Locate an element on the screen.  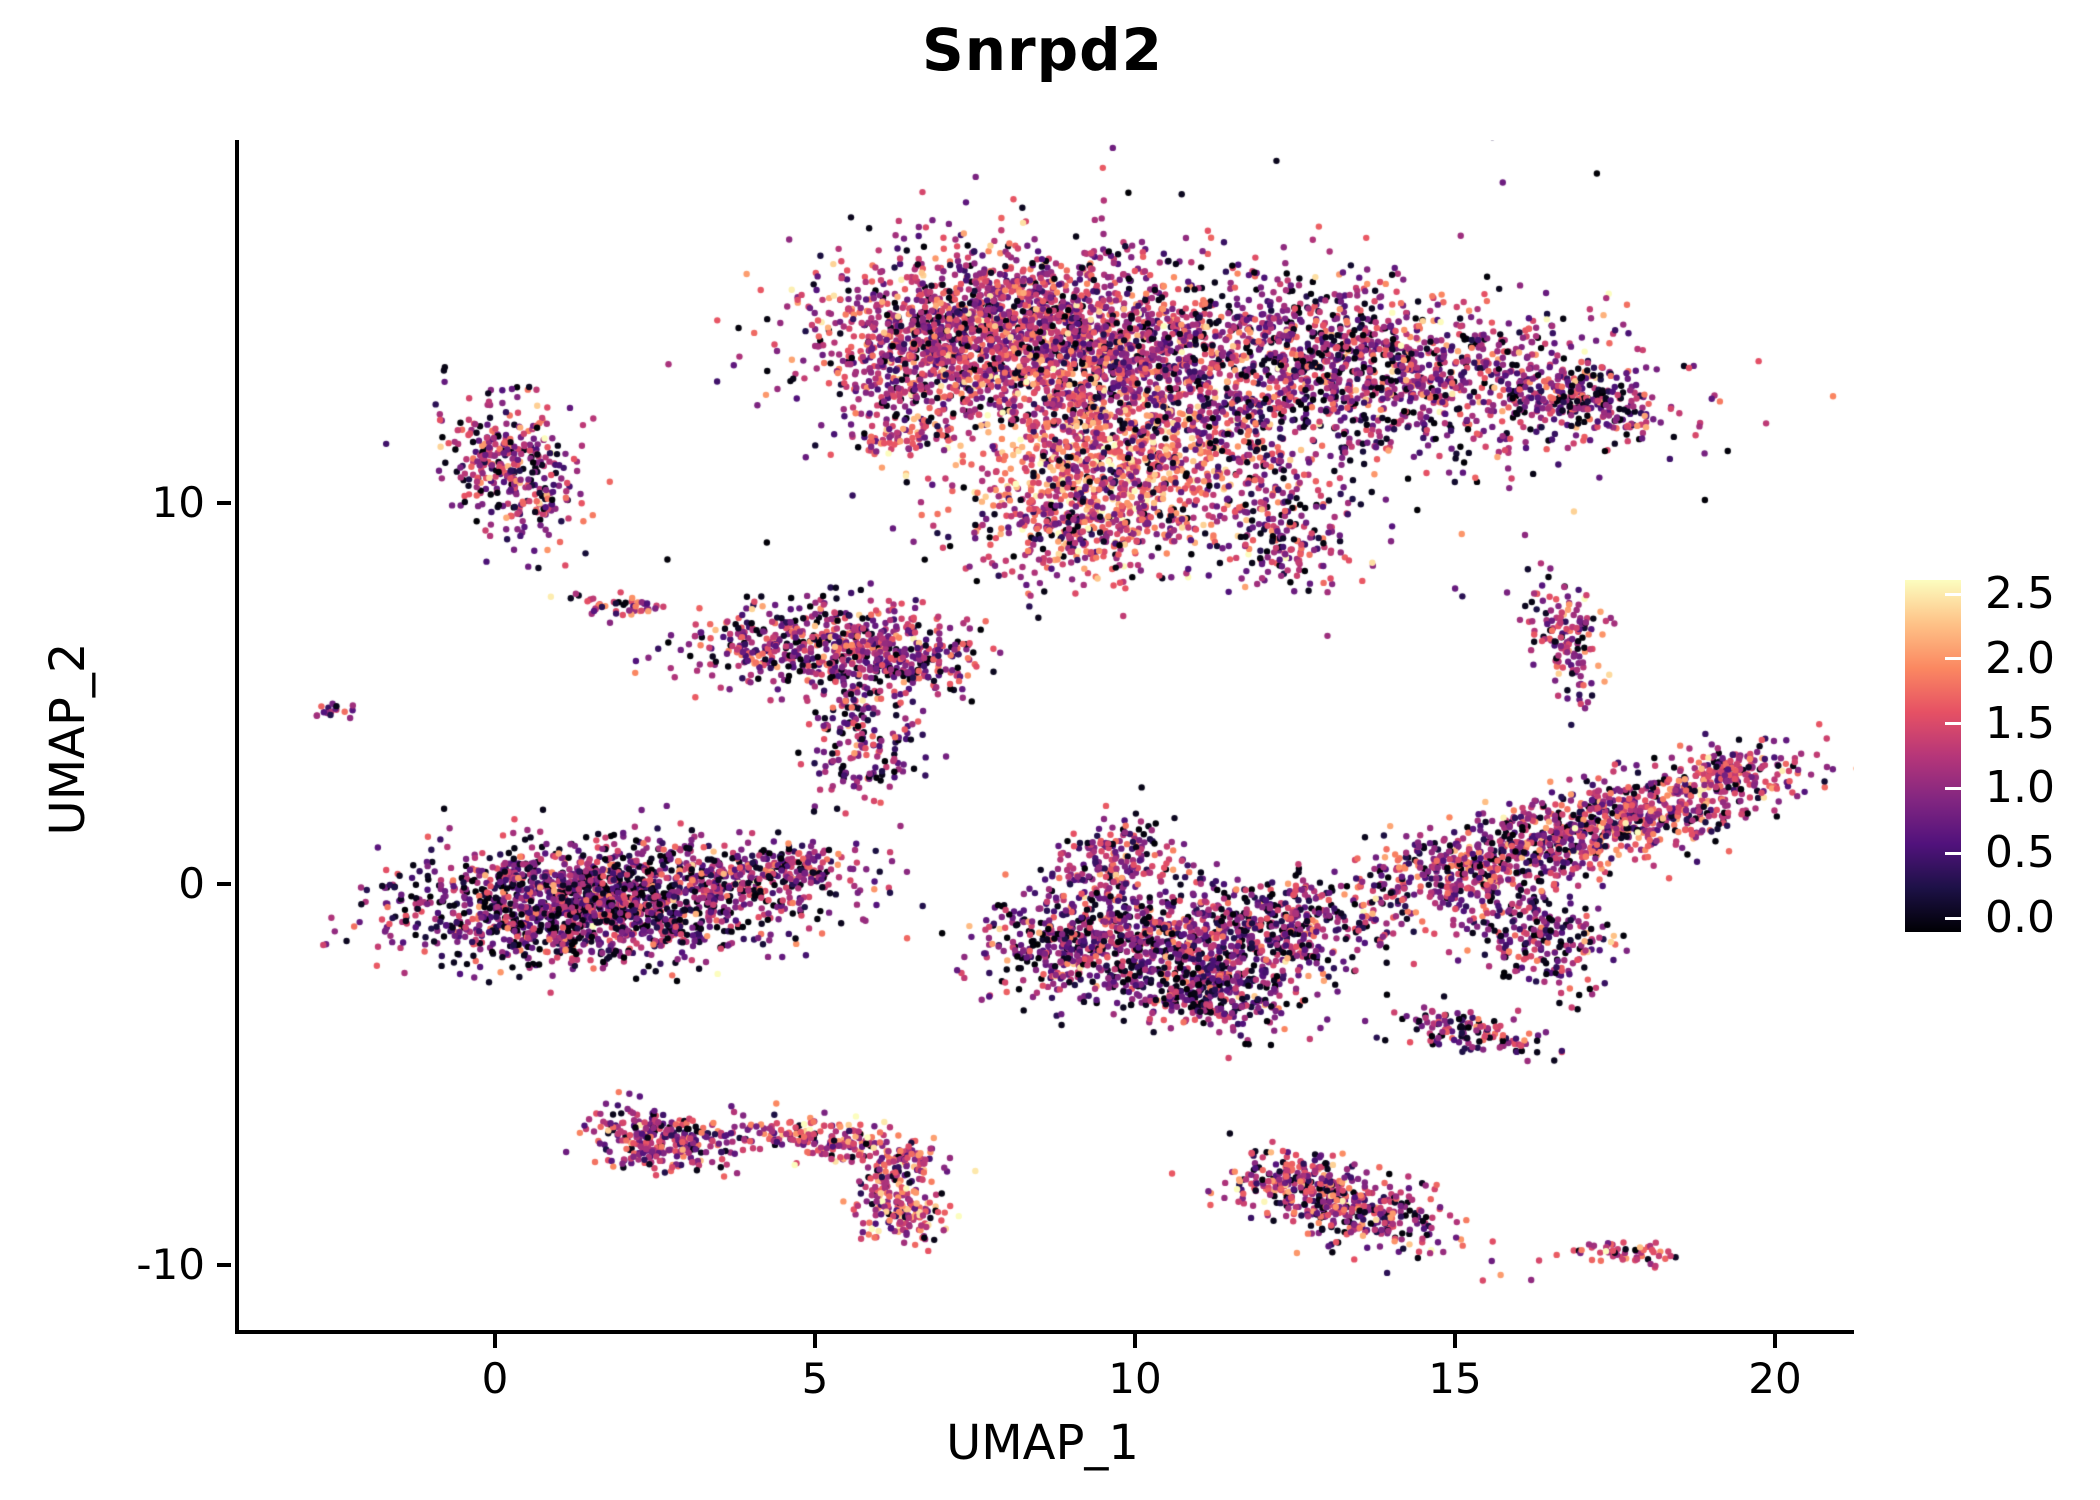
colorbar-tick-label: 0.0 is located at coordinates (2020, 917).